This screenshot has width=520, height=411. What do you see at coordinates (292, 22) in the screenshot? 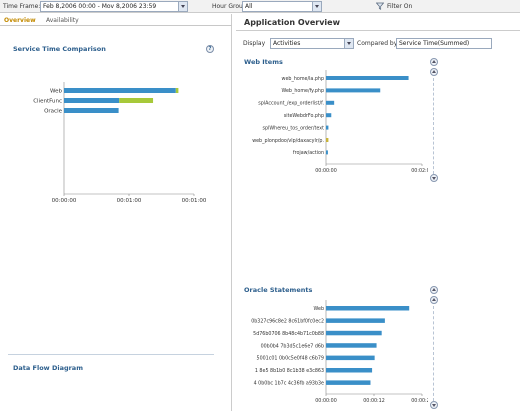
I see `page-title: Application Overview` at bounding box center [292, 22].